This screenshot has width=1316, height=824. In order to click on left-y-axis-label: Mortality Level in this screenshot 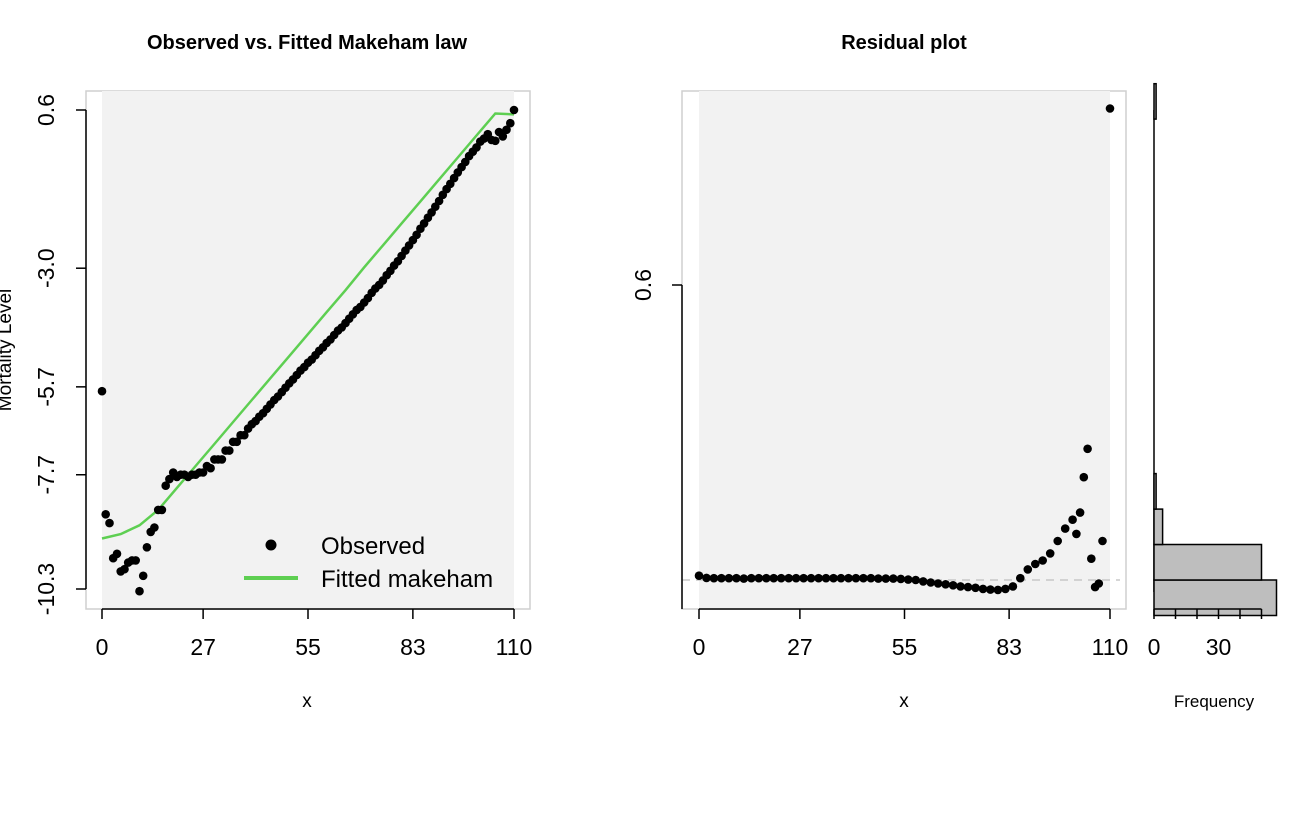, I will do `click(8, 350)`.